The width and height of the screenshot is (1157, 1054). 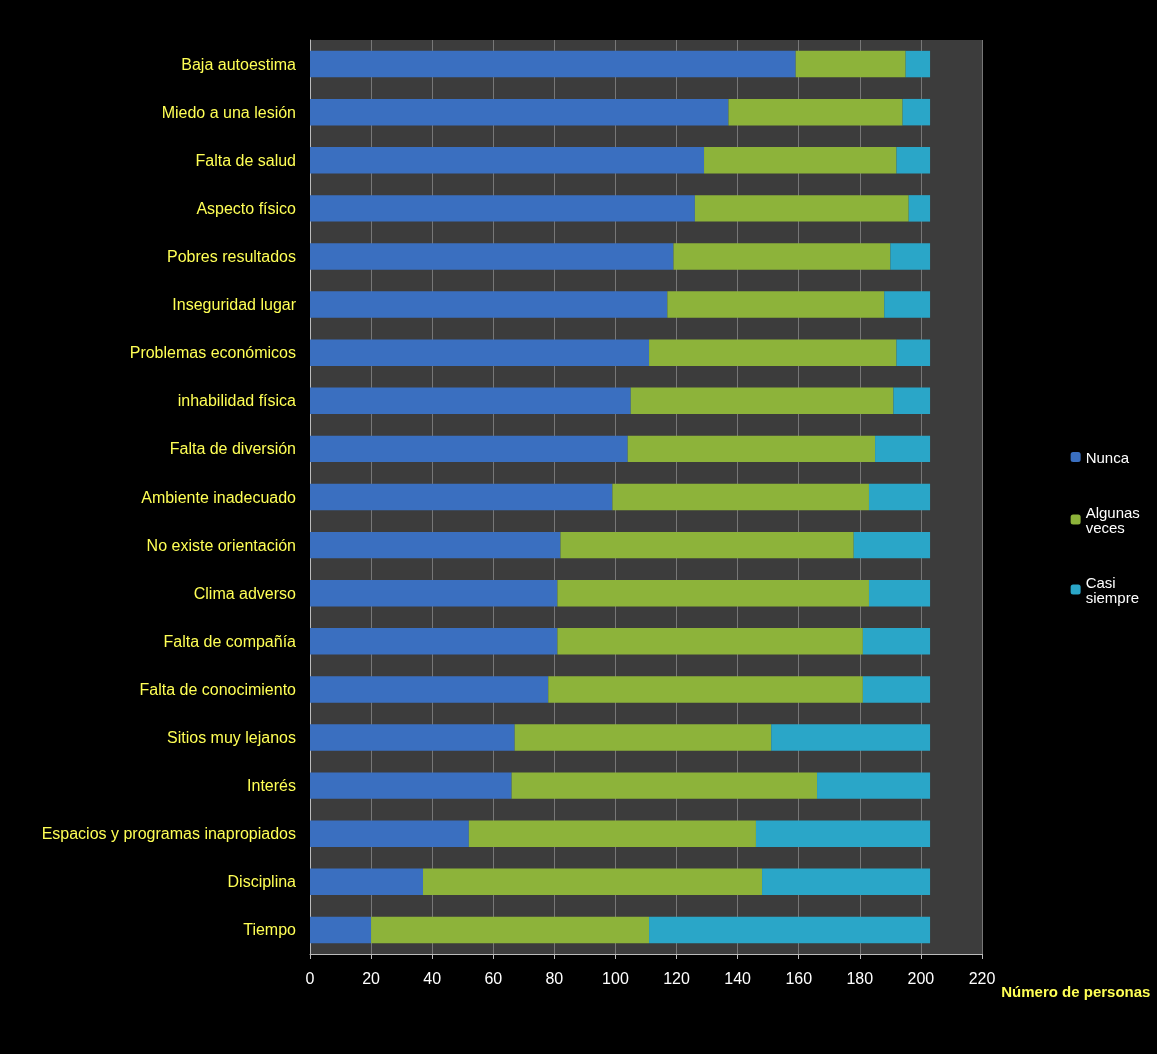 What do you see at coordinates (1114, 519) in the screenshot?
I see `legend-label: Algunas veces` at bounding box center [1114, 519].